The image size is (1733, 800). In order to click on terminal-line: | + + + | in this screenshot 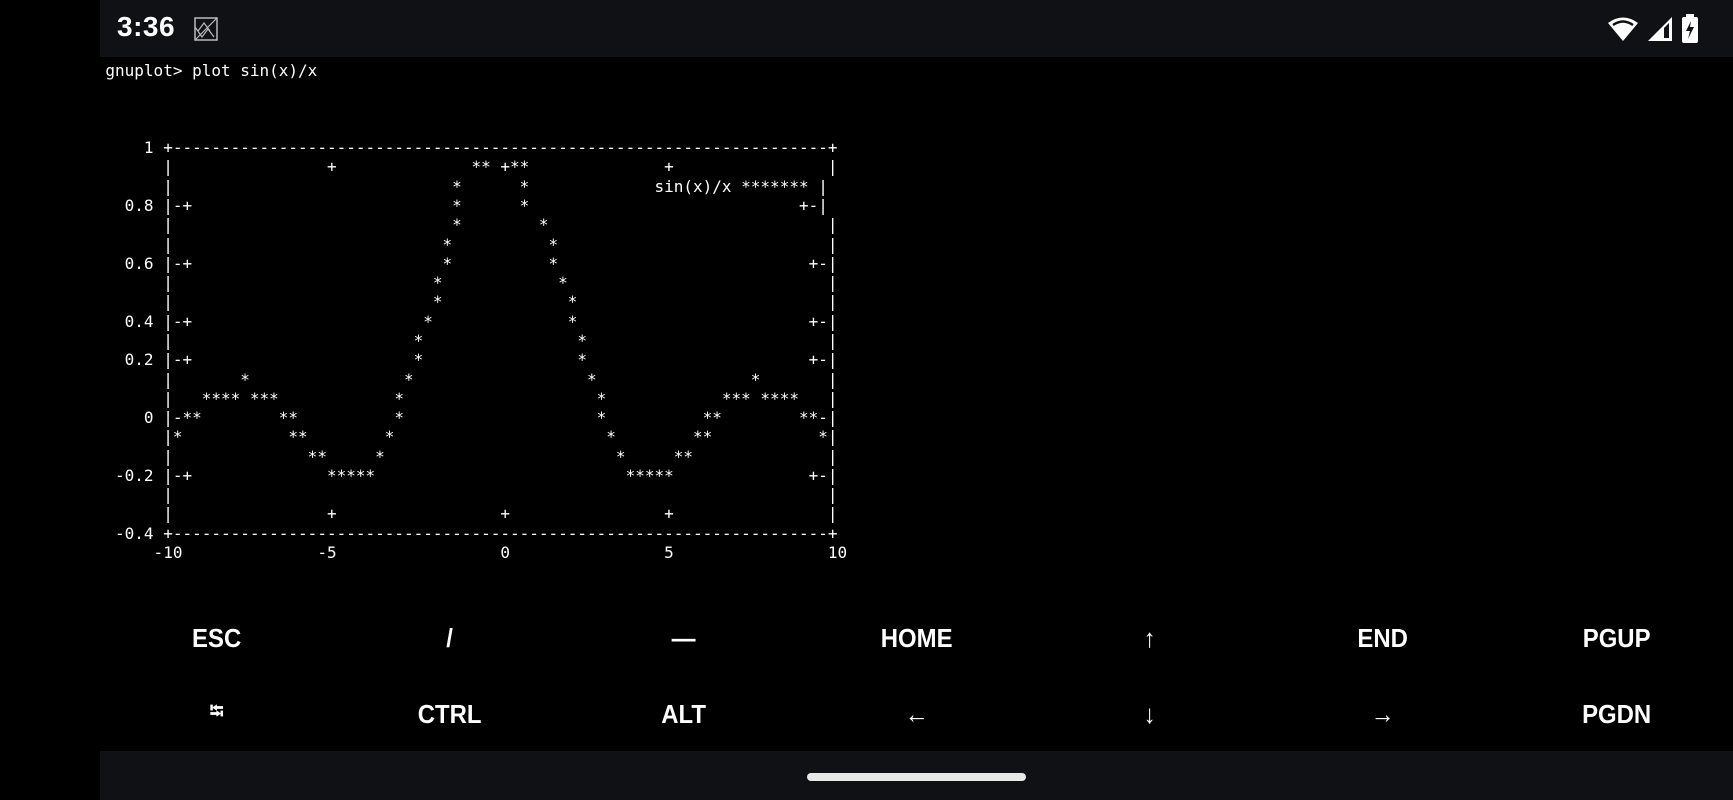, I will do `click(471, 514)`.